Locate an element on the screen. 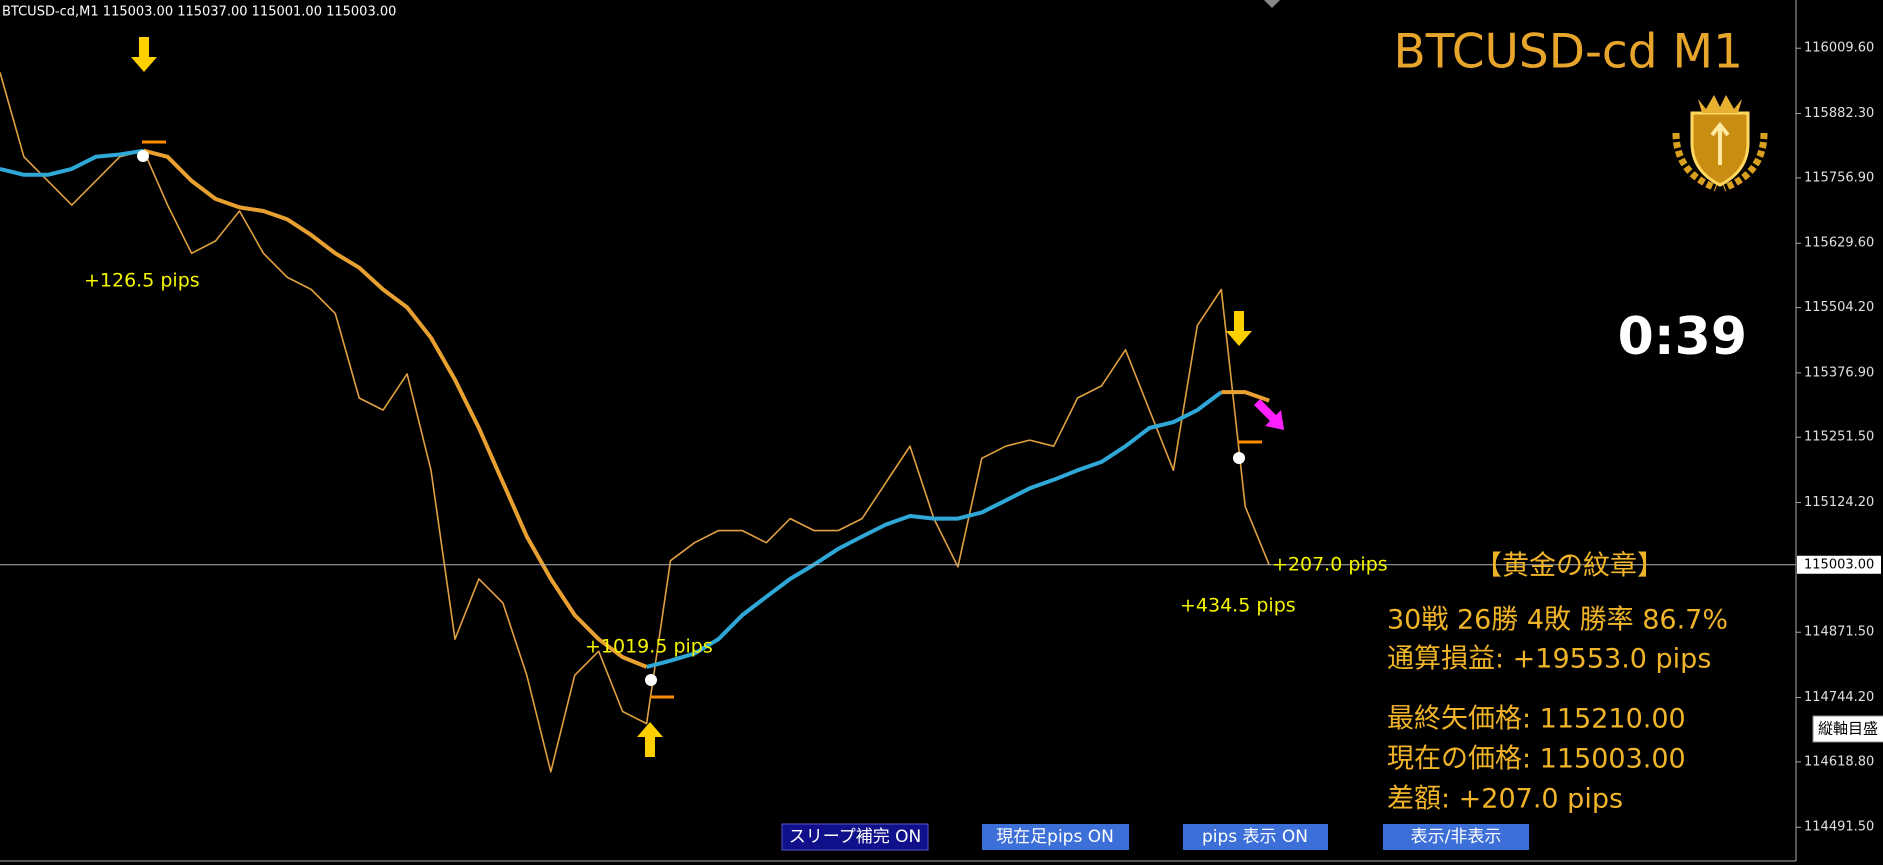  y-tick-label: 115756.90 is located at coordinates (1839, 177).